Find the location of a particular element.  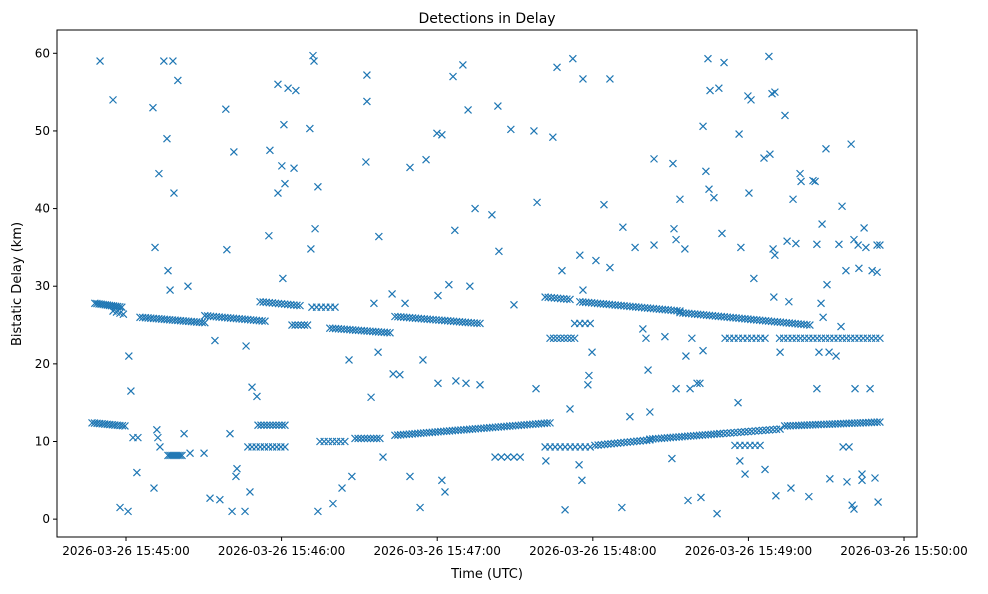

x-axis-label: Time (UTC) is located at coordinates (486, 574).